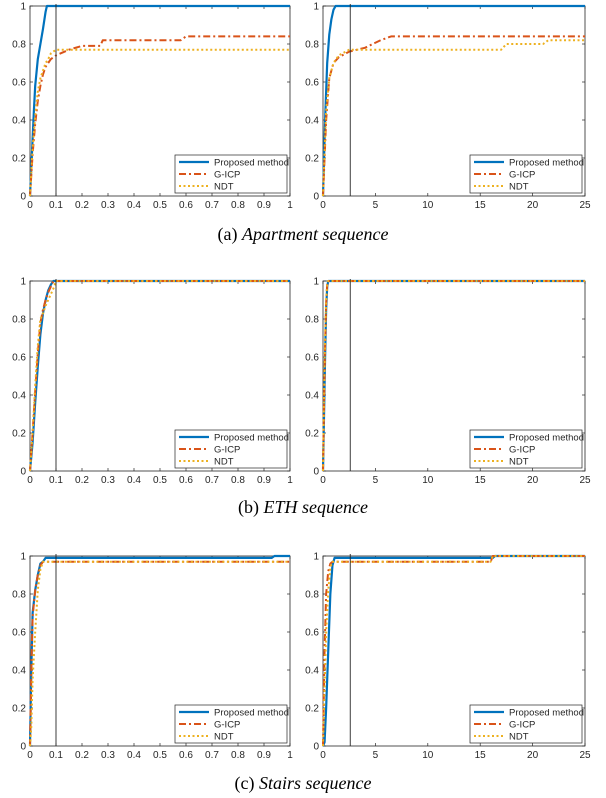 The image size is (606, 798). Describe the element at coordinates (224, 737) in the screenshot. I see `chart-stairs-left-legend-label-ndt: NDT` at that location.